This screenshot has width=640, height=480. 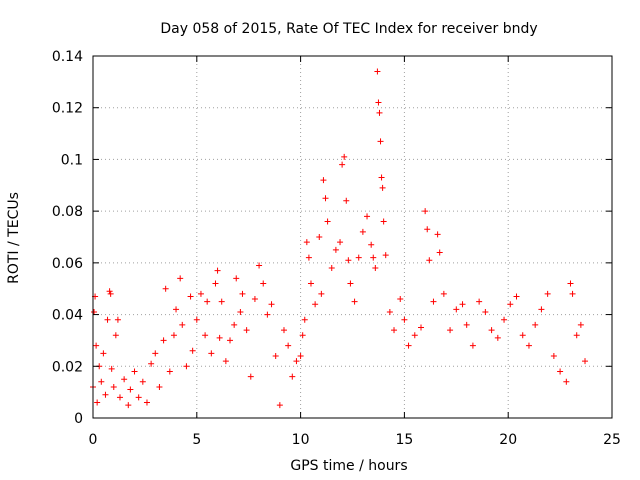 What do you see at coordinates (348, 466) in the screenshot?
I see `x-axis-label: GPS time / hours` at bounding box center [348, 466].